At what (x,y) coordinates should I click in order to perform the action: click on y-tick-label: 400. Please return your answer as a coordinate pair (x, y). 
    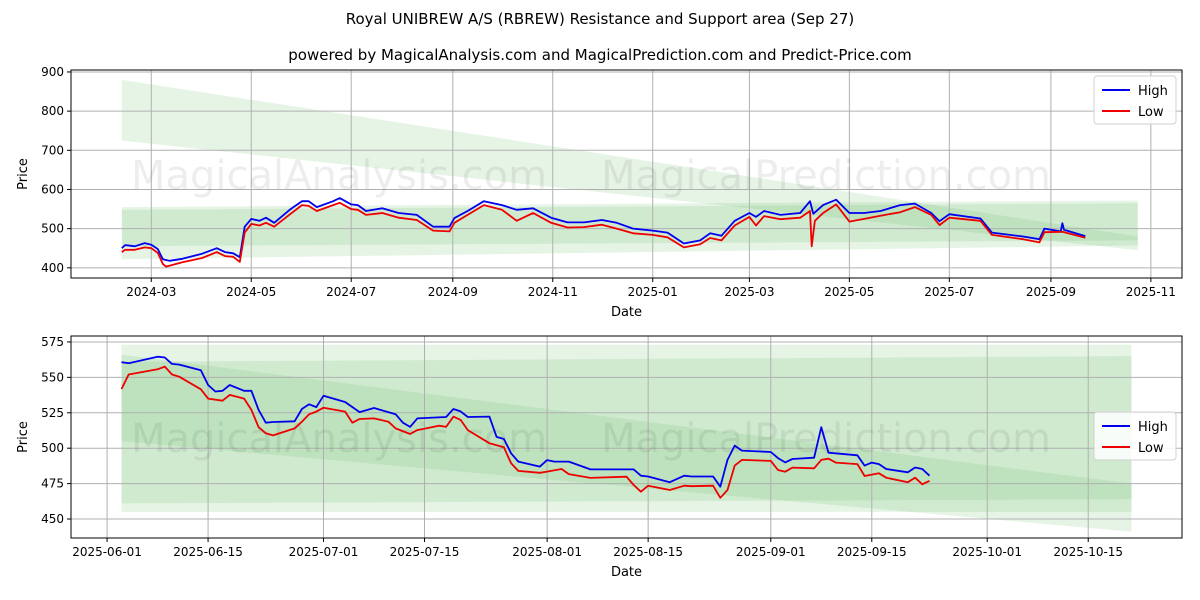
    Looking at the image, I should click on (52, 268).